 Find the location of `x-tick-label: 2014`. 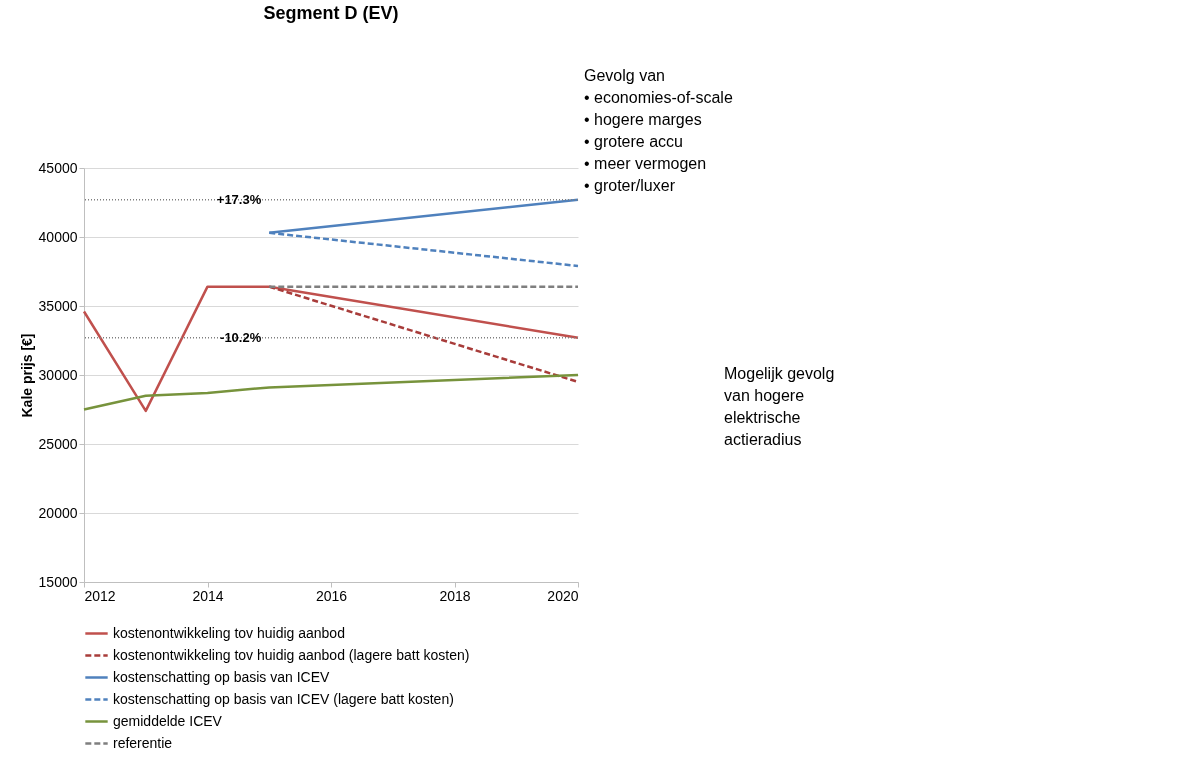

x-tick-label: 2014 is located at coordinates (208, 595).